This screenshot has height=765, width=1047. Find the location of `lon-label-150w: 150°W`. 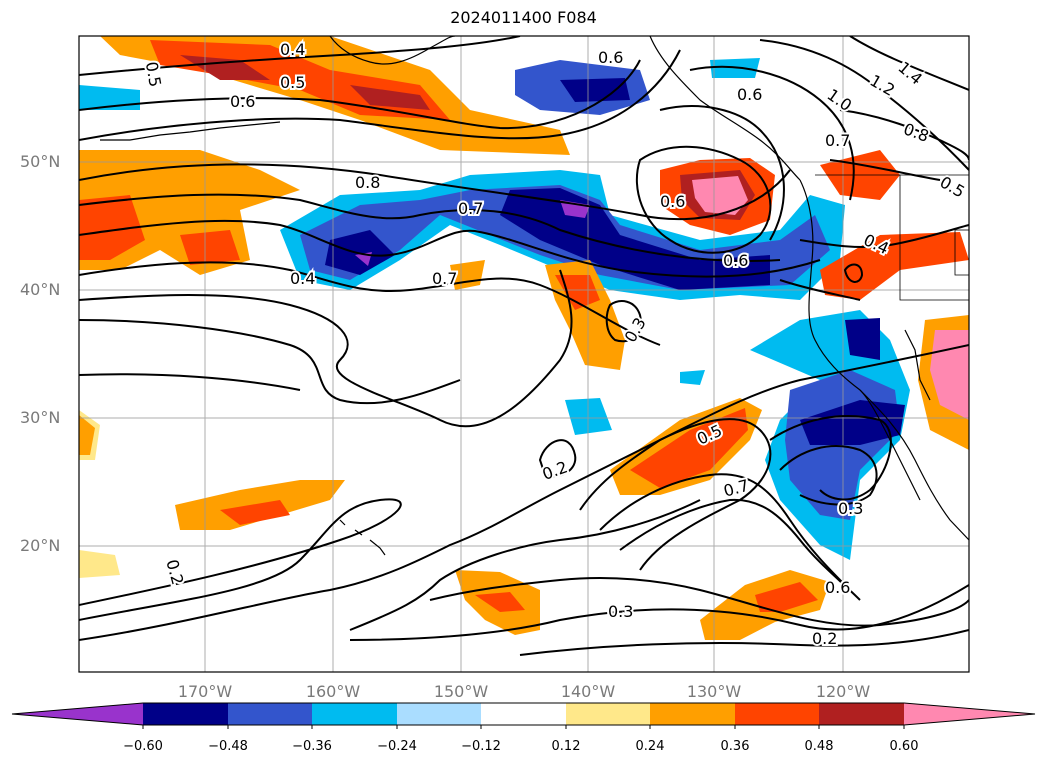

lon-label-150w: 150°W is located at coordinates (461, 691).